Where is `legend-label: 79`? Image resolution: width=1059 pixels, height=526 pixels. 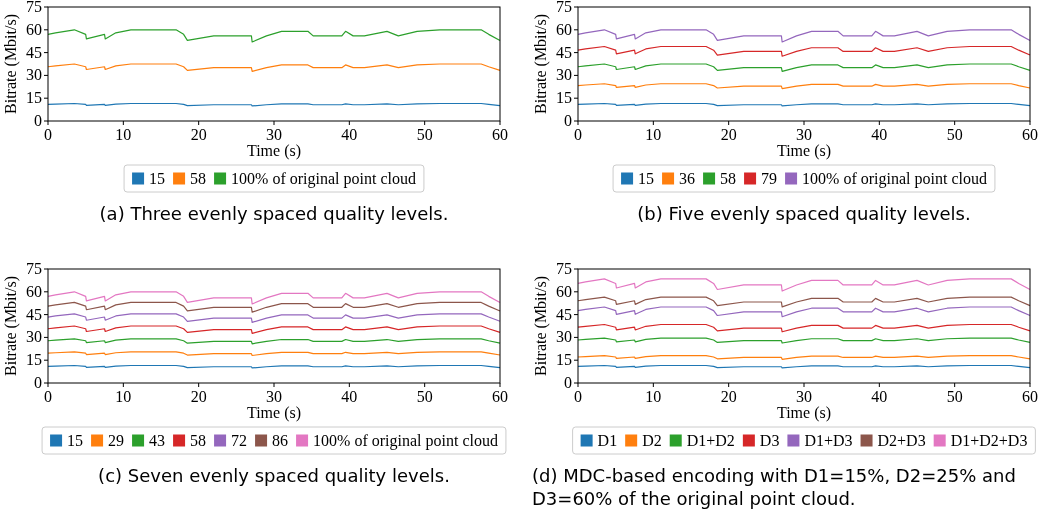
legend-label: 79 is located at coordinates (769, 178).